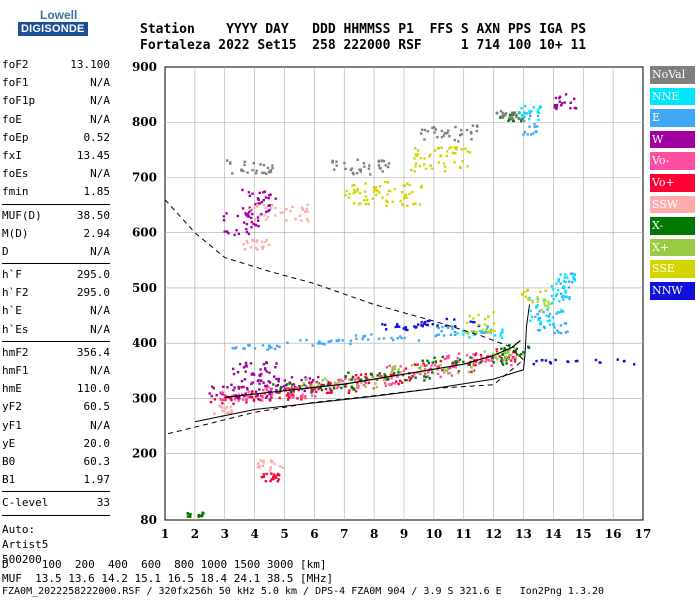  Describe the element at coordinates (56, 503) in the screenshot. I see `param-group-confidence: C-level 33` at that location.